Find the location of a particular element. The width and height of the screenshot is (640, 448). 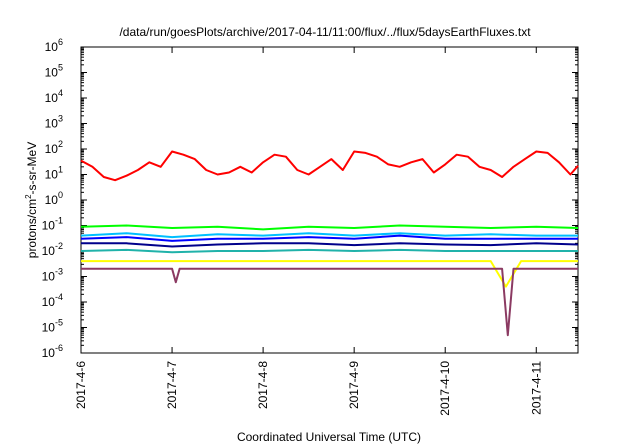

x-tick-label: 2017-4-8 is located at coordinates (263, 385).